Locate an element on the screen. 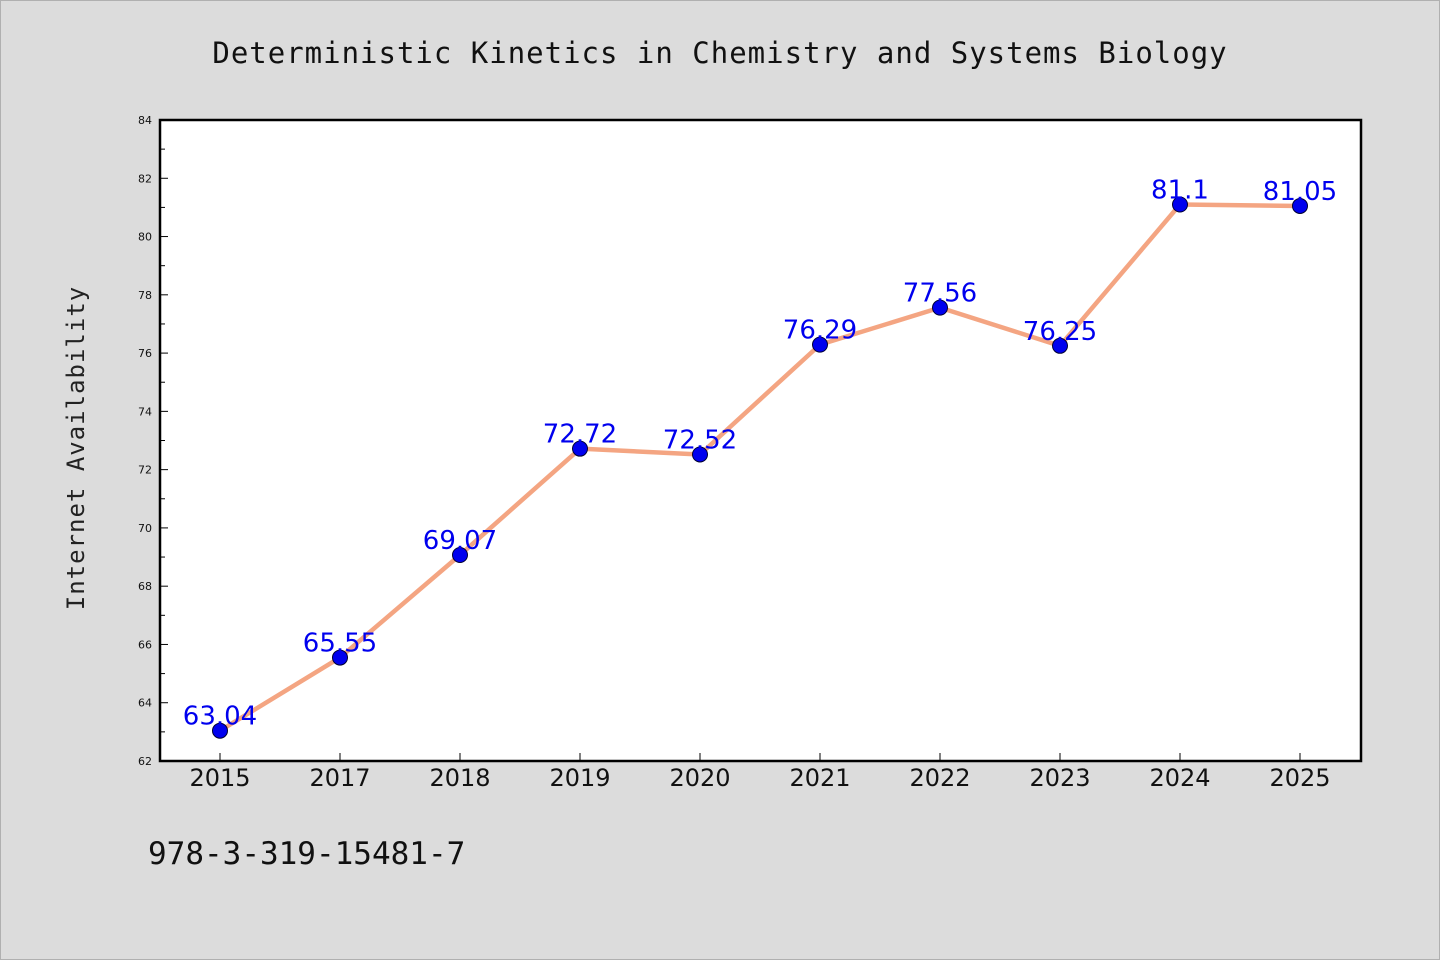 The width and height of the screenshot is (1440, 960). data-label: 65.55 is located at coordinates (340, 644).